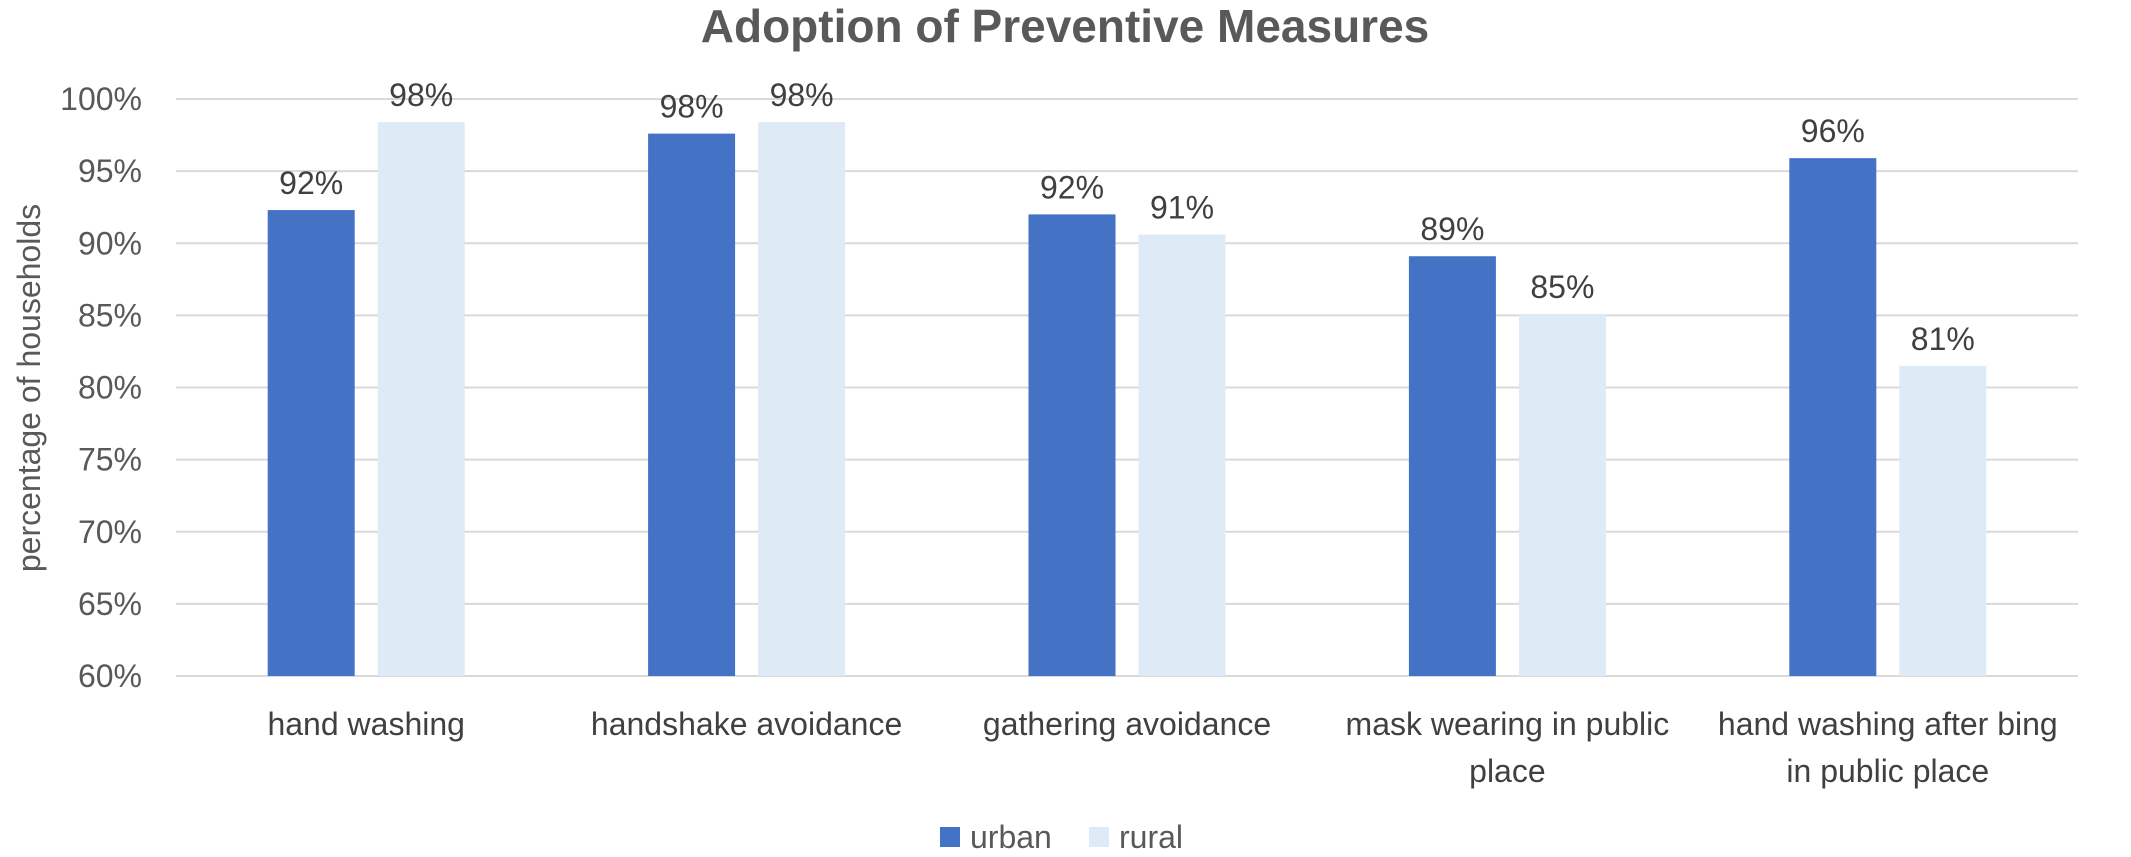  What do you see at coordinates (110, 604) in the screenshot?
I see `y-tick-label: 65%` at bounding box center [110, 604].